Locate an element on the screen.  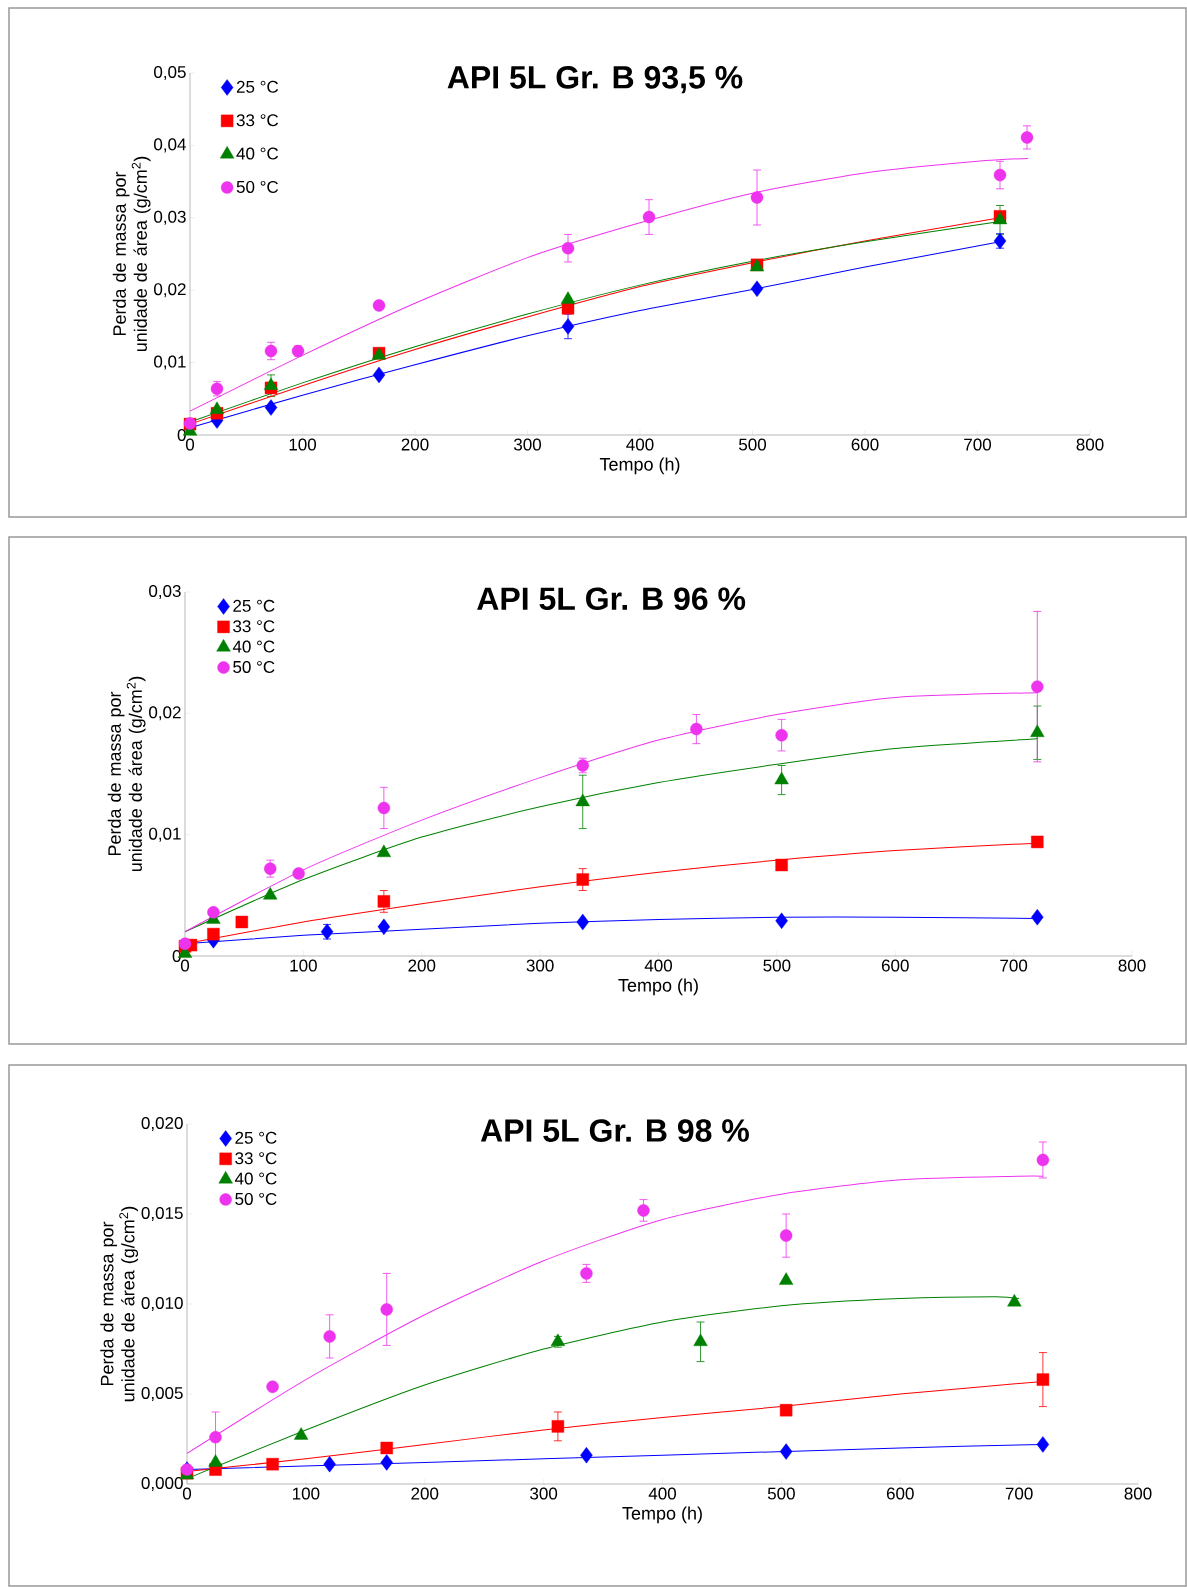
y-tick-label: 0,05 is located at coordinates (170, 73).